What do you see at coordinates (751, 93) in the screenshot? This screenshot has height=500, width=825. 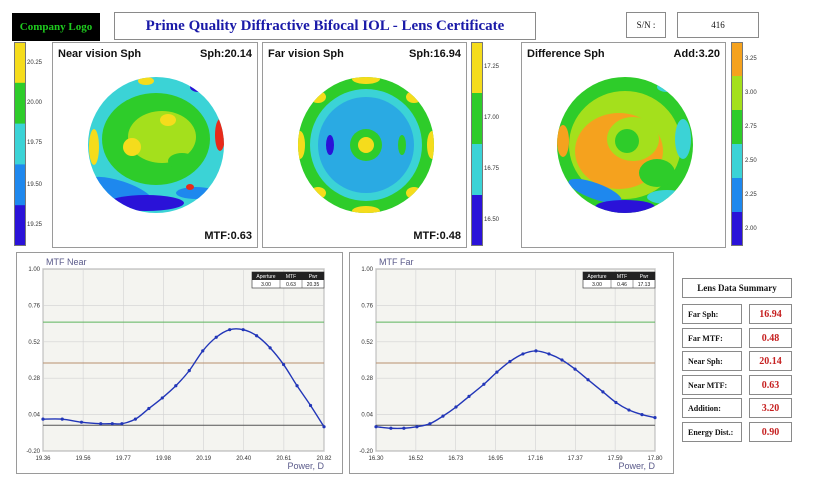 I see `scale-tick-label: 3.00` at bounding box center [751, 93].